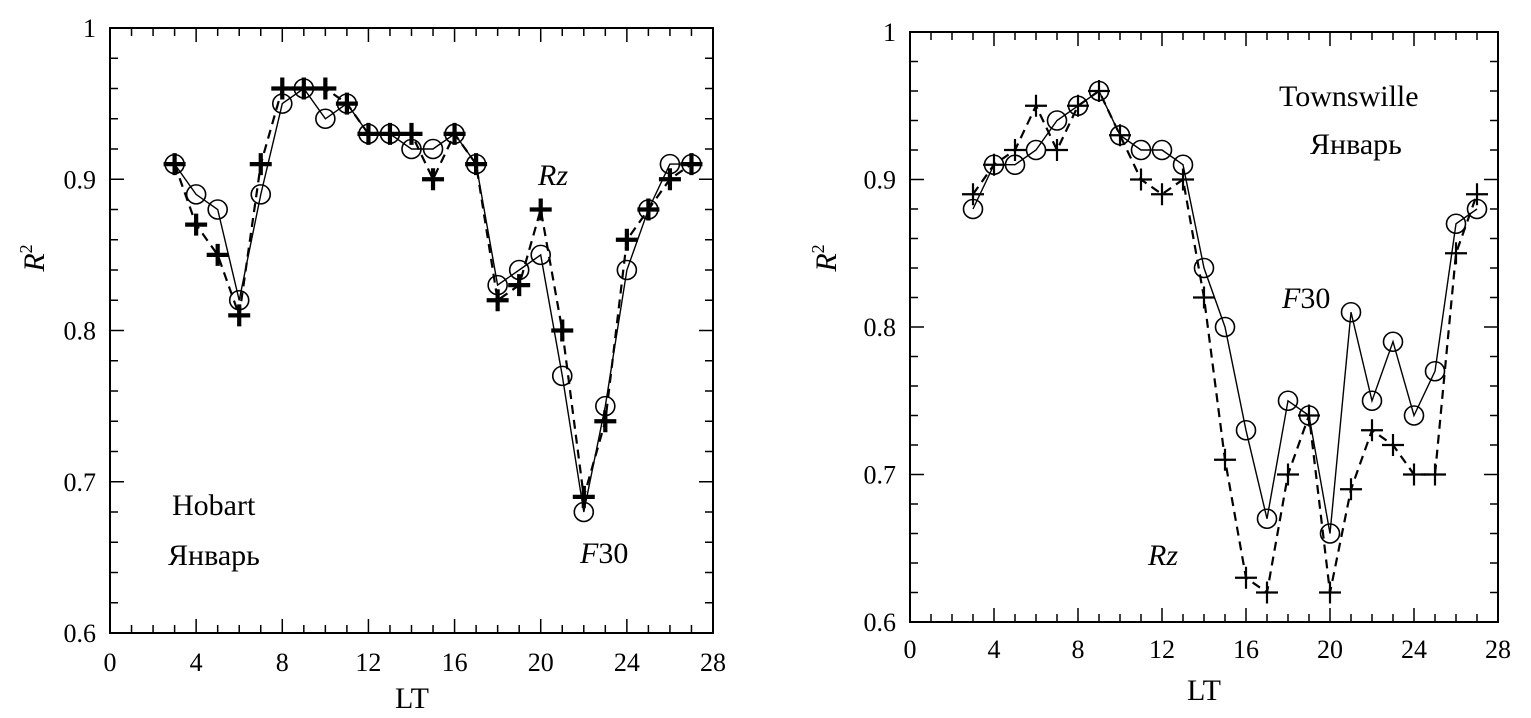 The width and height of the screenshot is (1531, 718). What do you see at coordinates (1078, 649) in the screenshot?
I see `x-tick-label: 8` at bounding box center [1078, 649].